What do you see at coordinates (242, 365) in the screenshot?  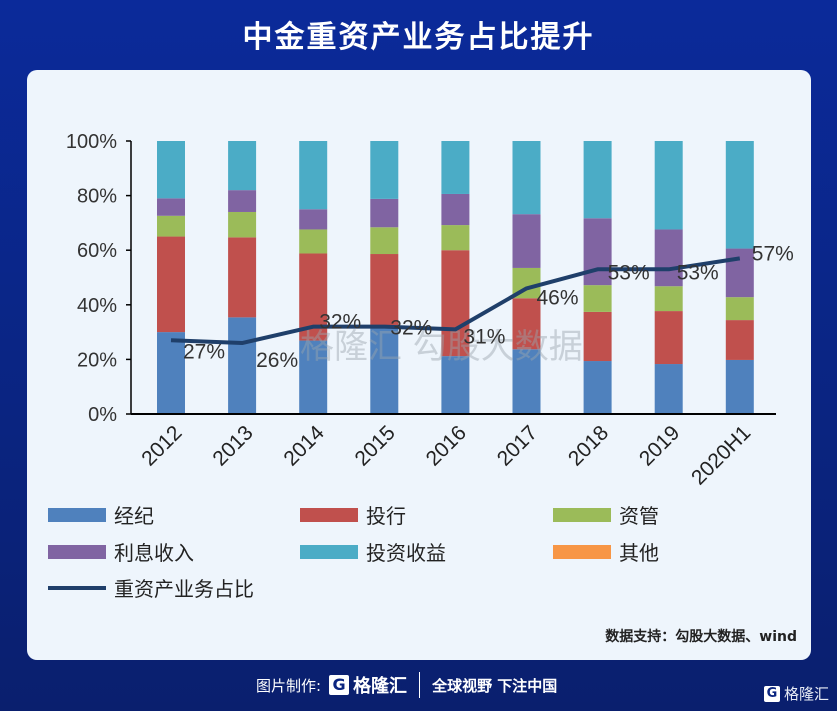 I see `bar-segment-经纪-2013` at bounding box center [242, 365].